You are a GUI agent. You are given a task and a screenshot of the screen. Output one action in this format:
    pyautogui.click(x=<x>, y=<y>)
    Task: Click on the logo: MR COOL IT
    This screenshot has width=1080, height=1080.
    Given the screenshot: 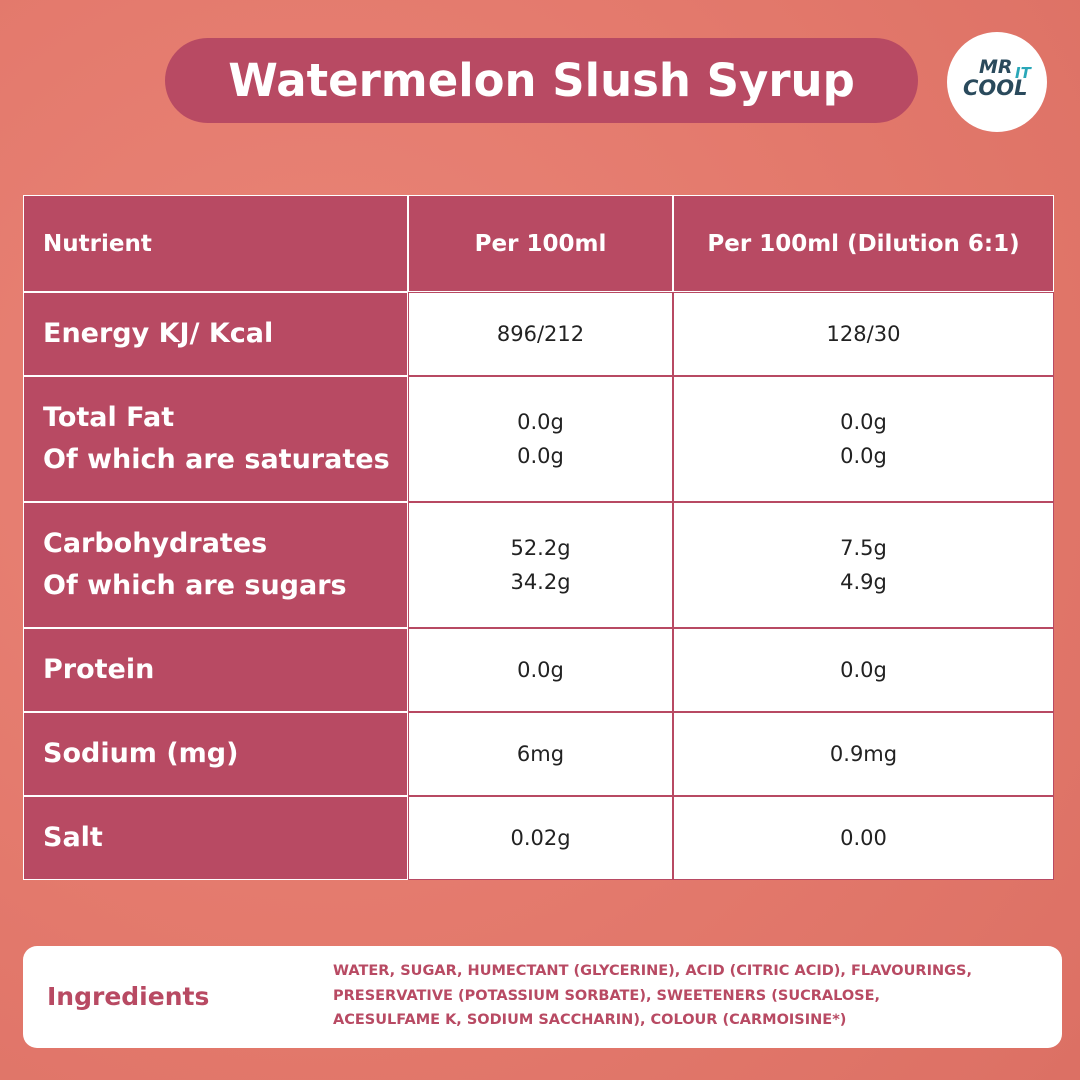 What is the action you would take?
    pyautogui.click(x=997, y=82)
    